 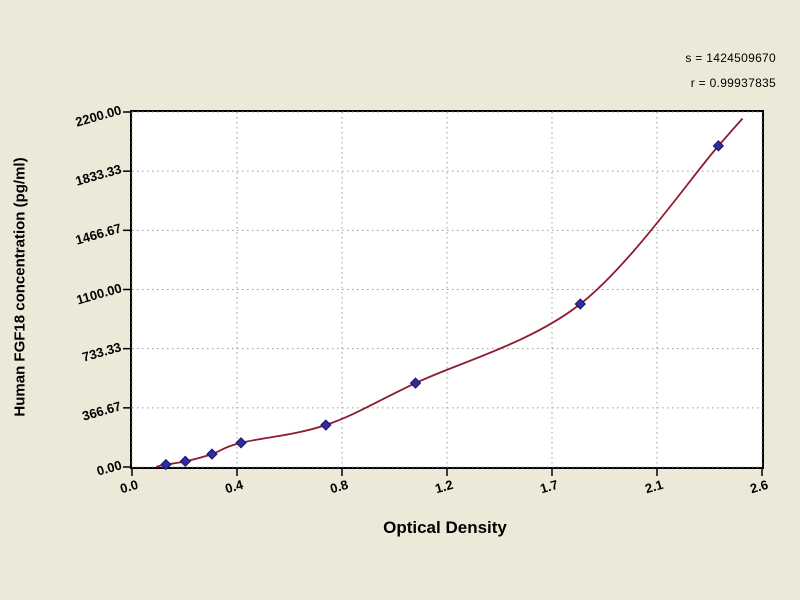 What do you see at coordinates (109, 468) in the screenshot?
I see `y-tick-label: 0.00` at bounding box center [109, 468].